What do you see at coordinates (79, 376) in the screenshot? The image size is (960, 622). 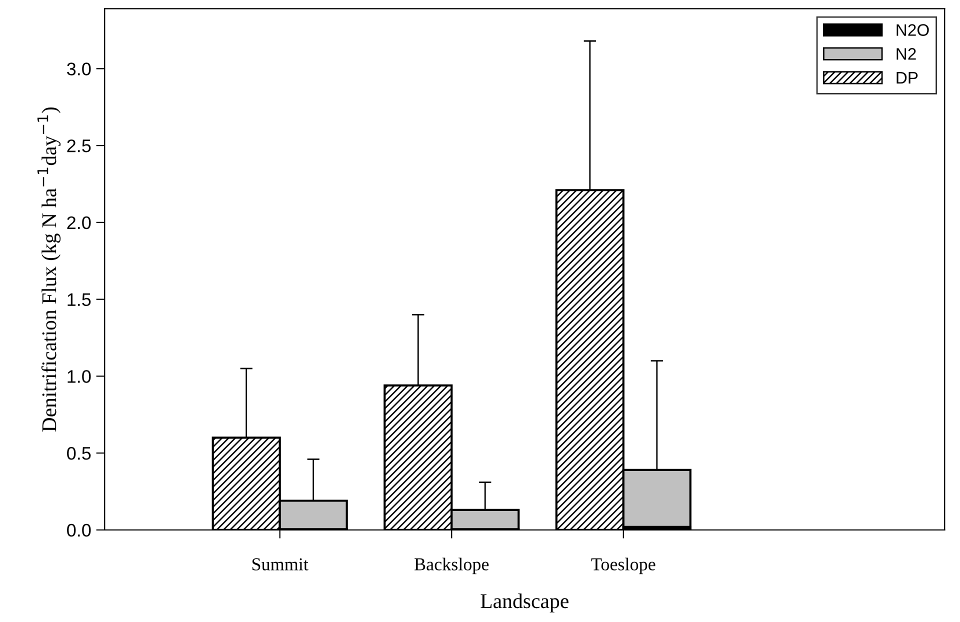 I see `y-tick-label: 1.0` at bounding box center [79, 376].